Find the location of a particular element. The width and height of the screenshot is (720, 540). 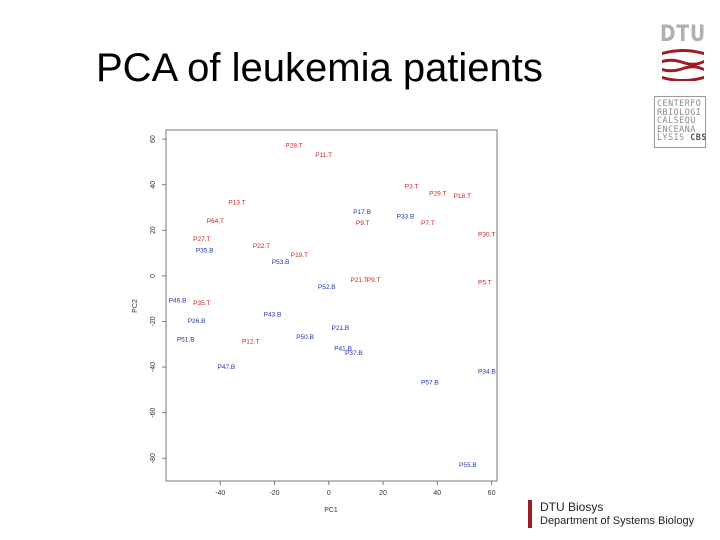

dtu-logo: DTU is located at coordinates (683, 54).